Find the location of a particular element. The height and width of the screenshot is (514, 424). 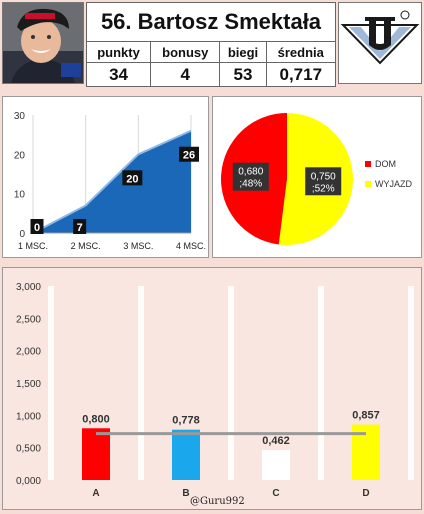

data-label: 20 is located at coordinates (132, 179).